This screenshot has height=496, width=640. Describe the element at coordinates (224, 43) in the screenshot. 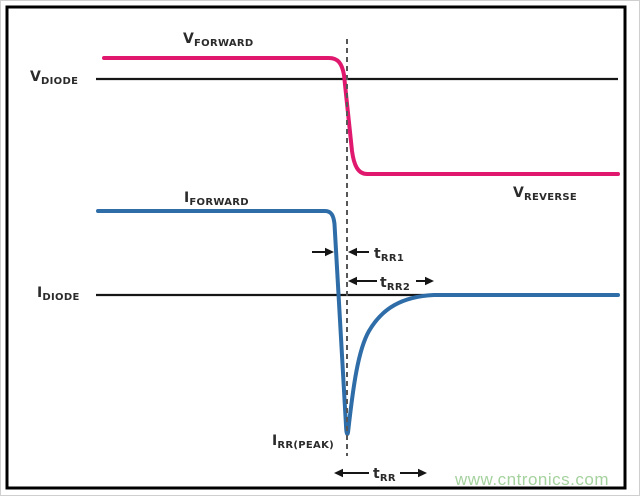

I see `v-forward-sub: FORWARD` at that location.